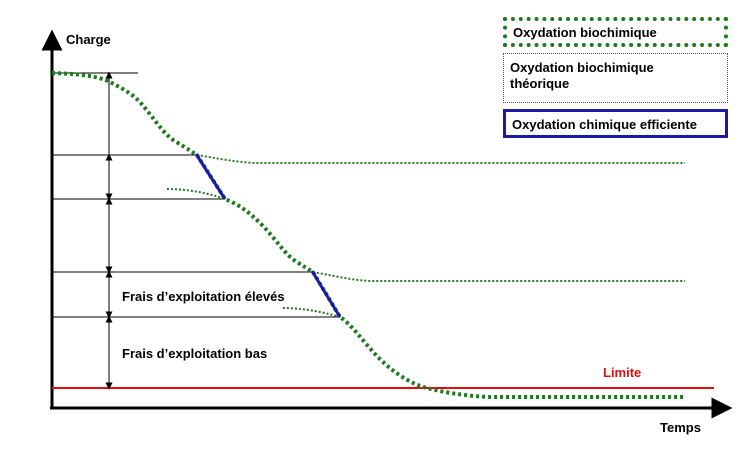 The height and width of the screenshot is (466, 750). What do you see at coordinates (194, 353) in the screenshot?
I see `low-costs-label: Frais d’exploitation bas` at bounding box center [194, 353].